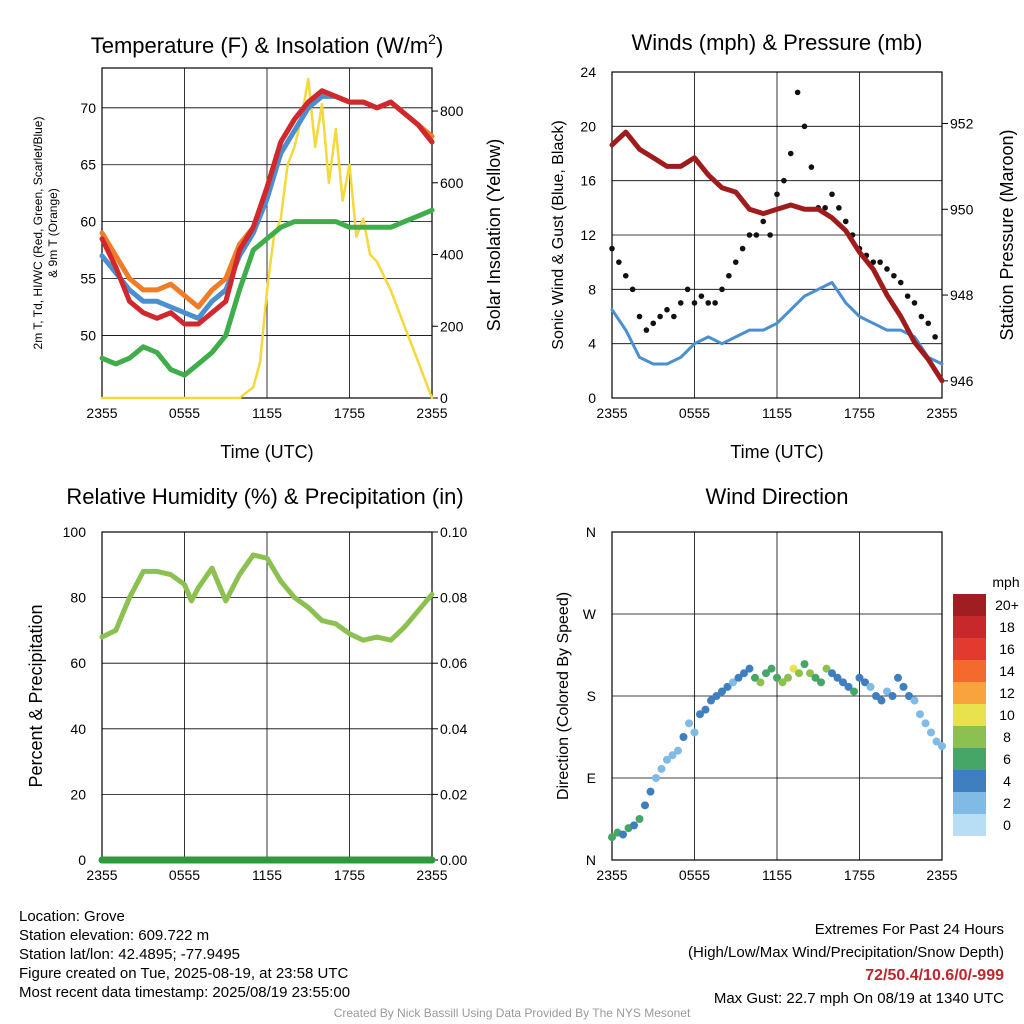 The height and width of the screenshot is (1024, 1024). I want to click on x-tick-label: 1155, so click(267, 875).